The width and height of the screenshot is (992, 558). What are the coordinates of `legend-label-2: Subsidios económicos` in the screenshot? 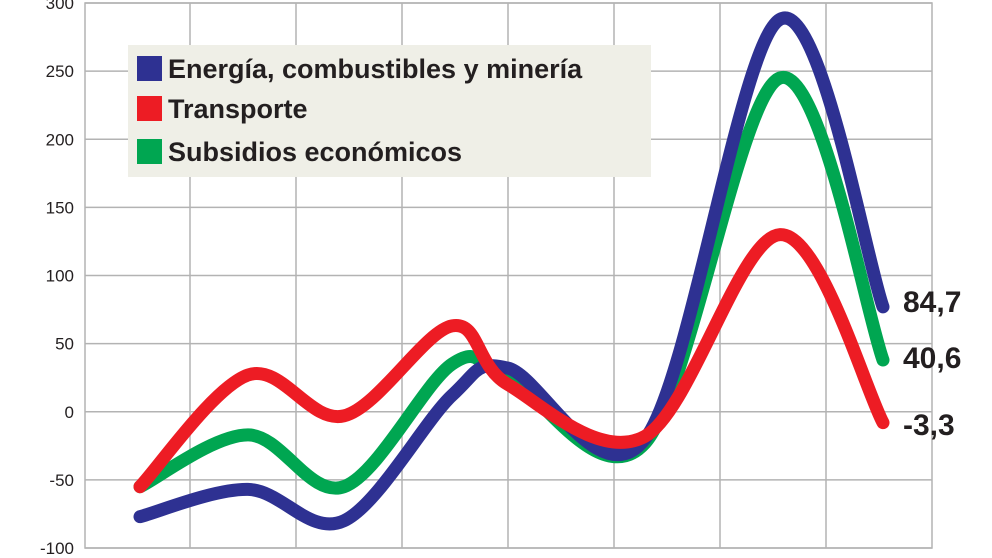 It's located at (315, 152).